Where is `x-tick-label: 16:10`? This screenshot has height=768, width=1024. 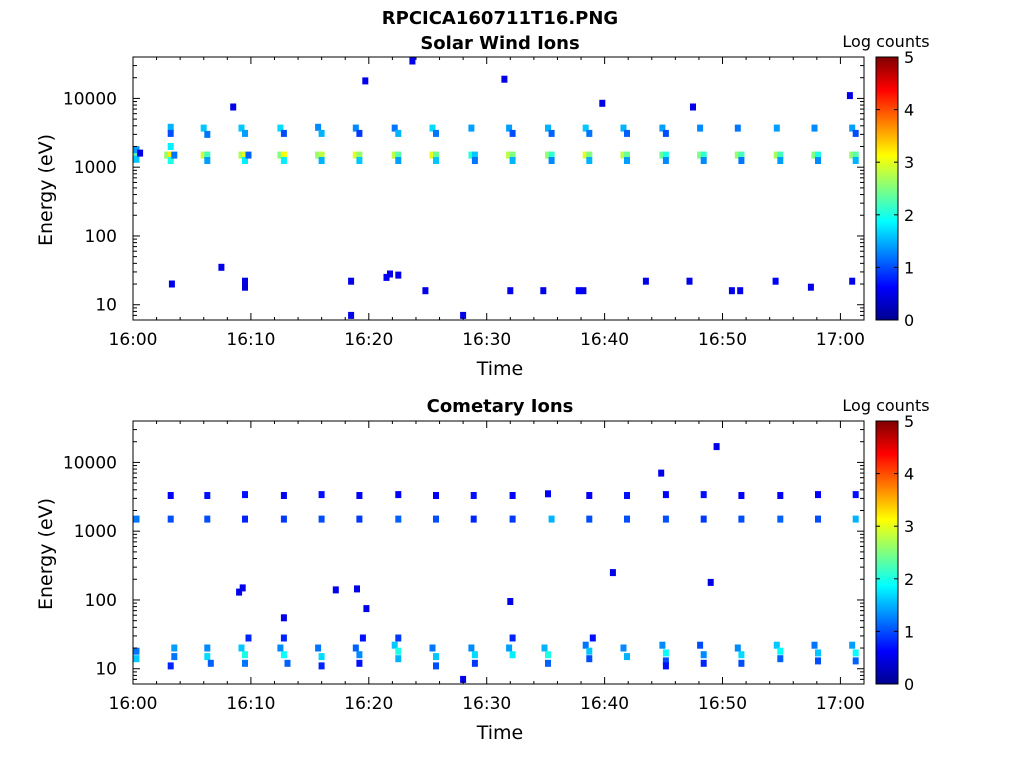 x-tick-label: 16:10 is located at coordinates (250, 704).